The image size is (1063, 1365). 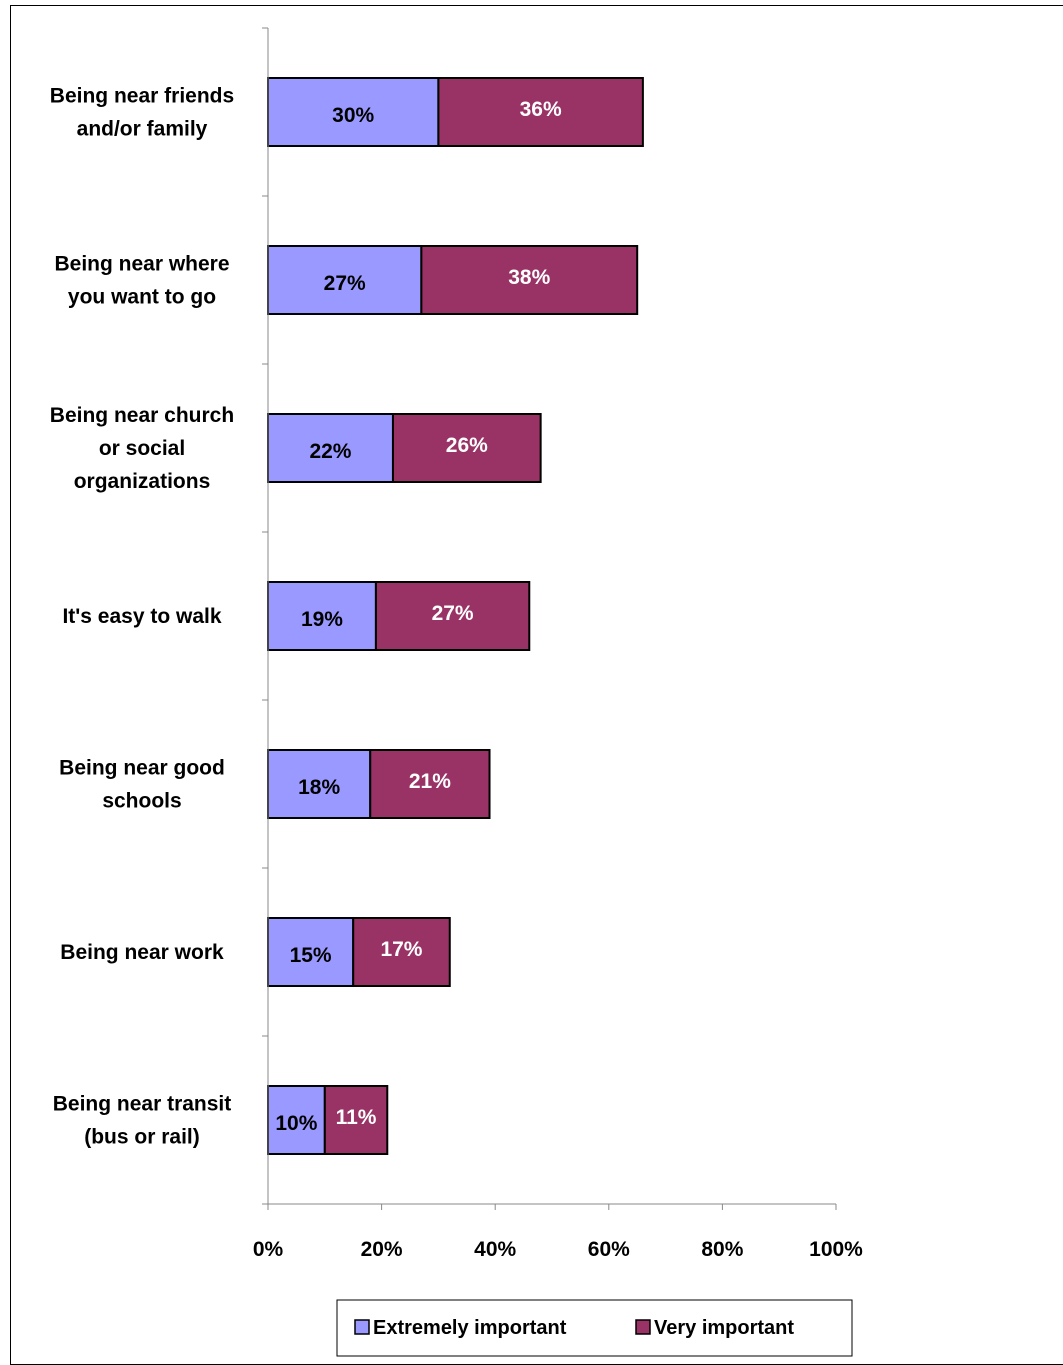 I want to click on legend-label: Extremely important, so click(x=470, y=1328).